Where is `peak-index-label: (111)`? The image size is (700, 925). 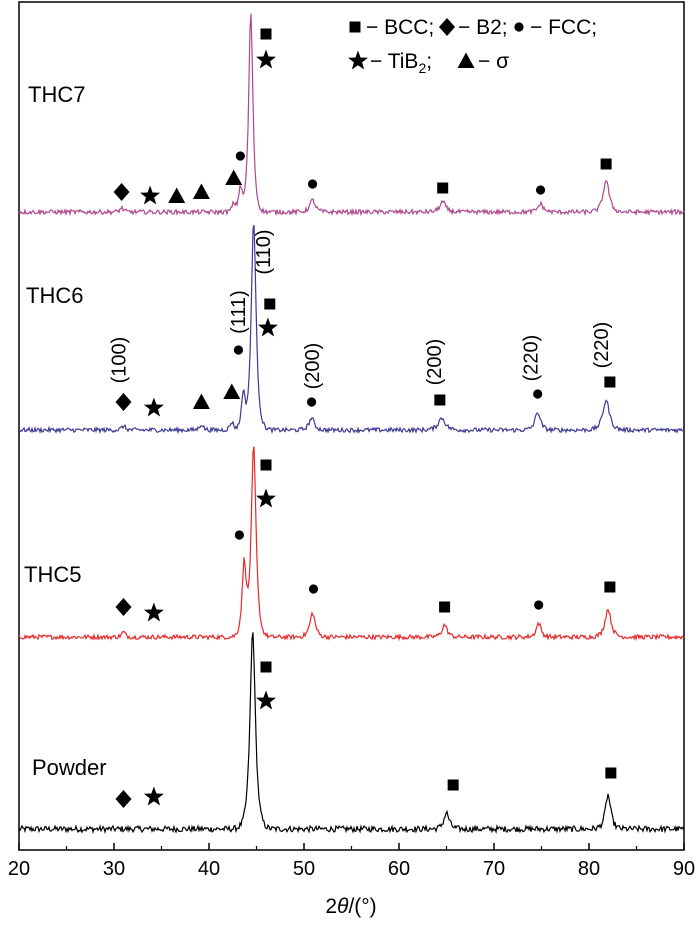 peak-index-label: (111) is located at coordinates (239, 312).